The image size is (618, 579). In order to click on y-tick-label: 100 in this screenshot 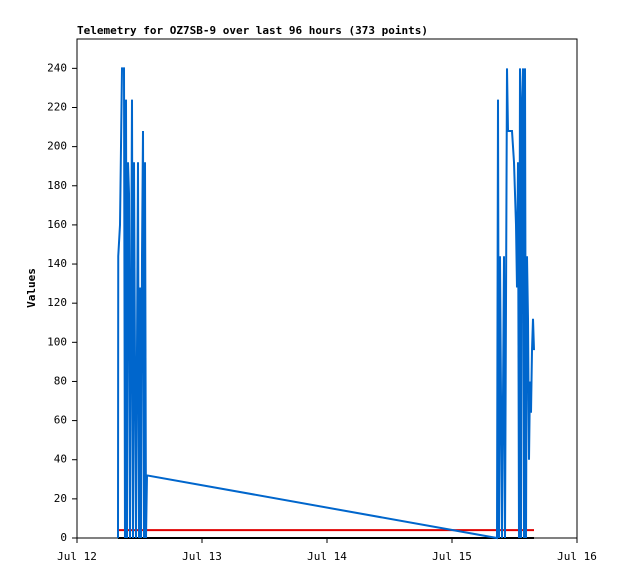, I will do `click(57, 341)`.